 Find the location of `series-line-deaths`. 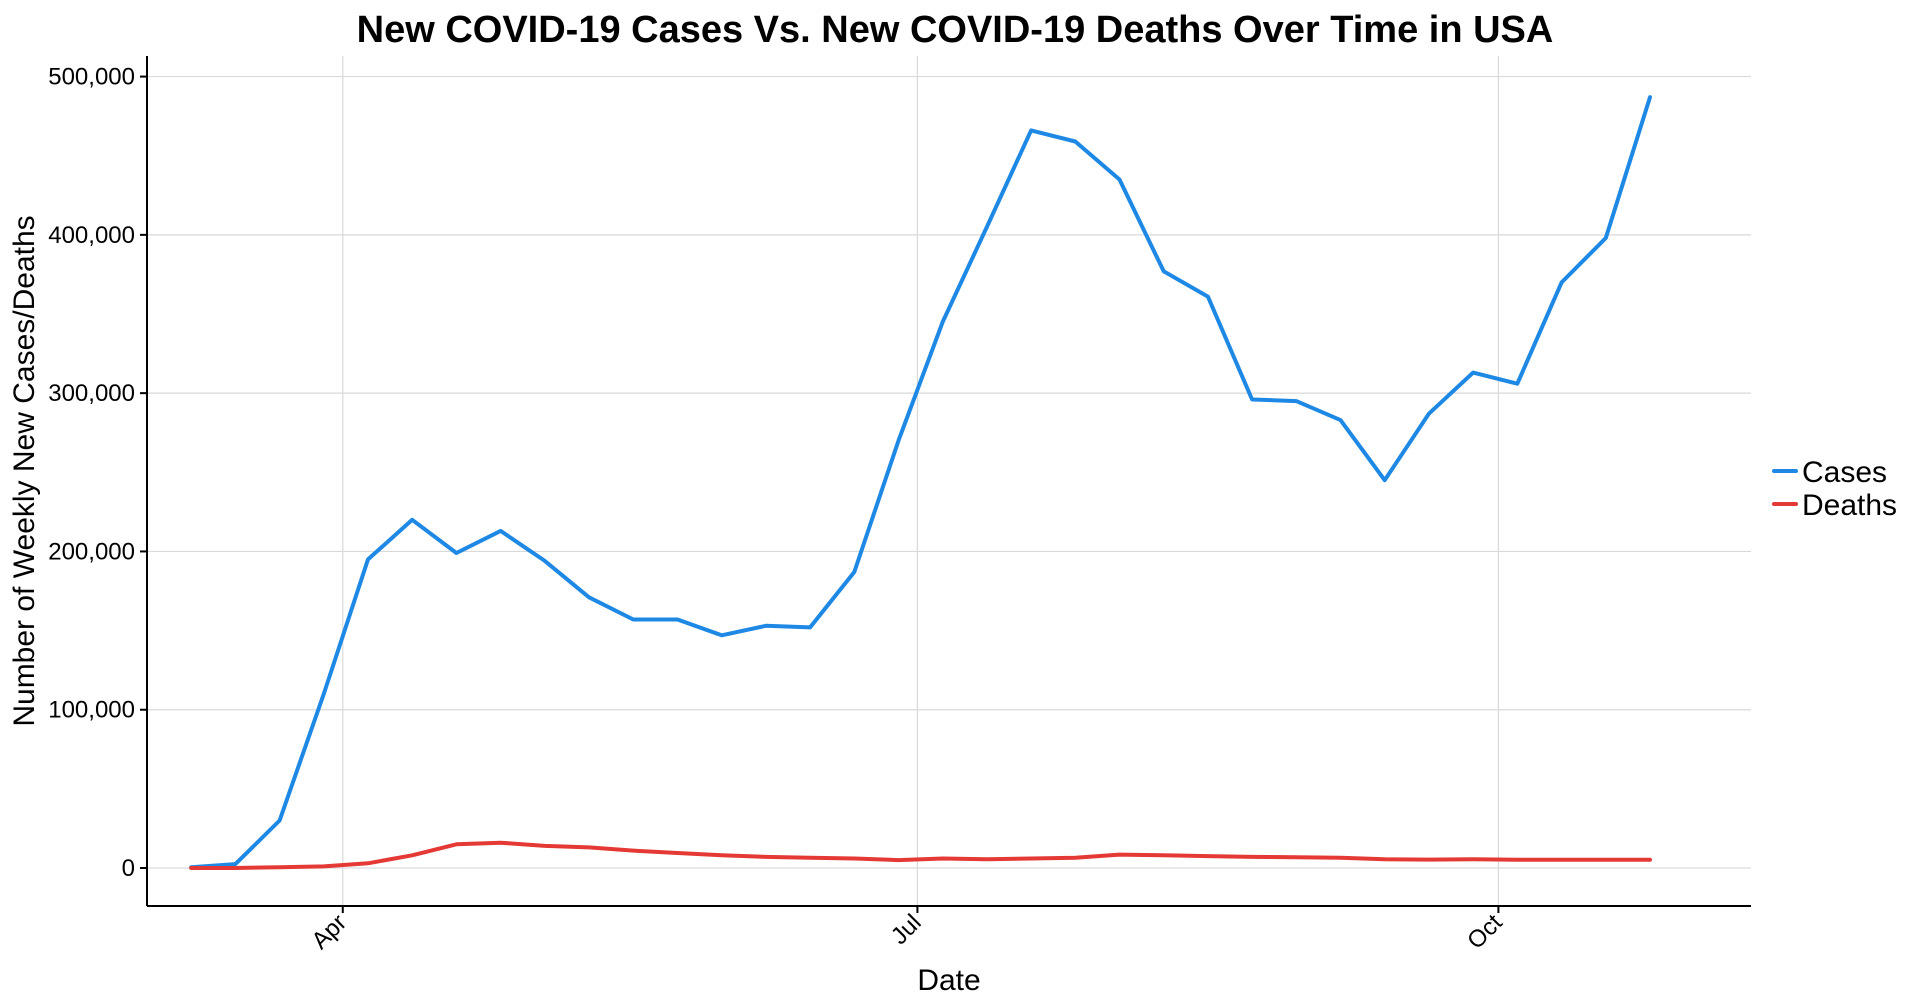

series-line-deaths is located at coordinates (920, 855).